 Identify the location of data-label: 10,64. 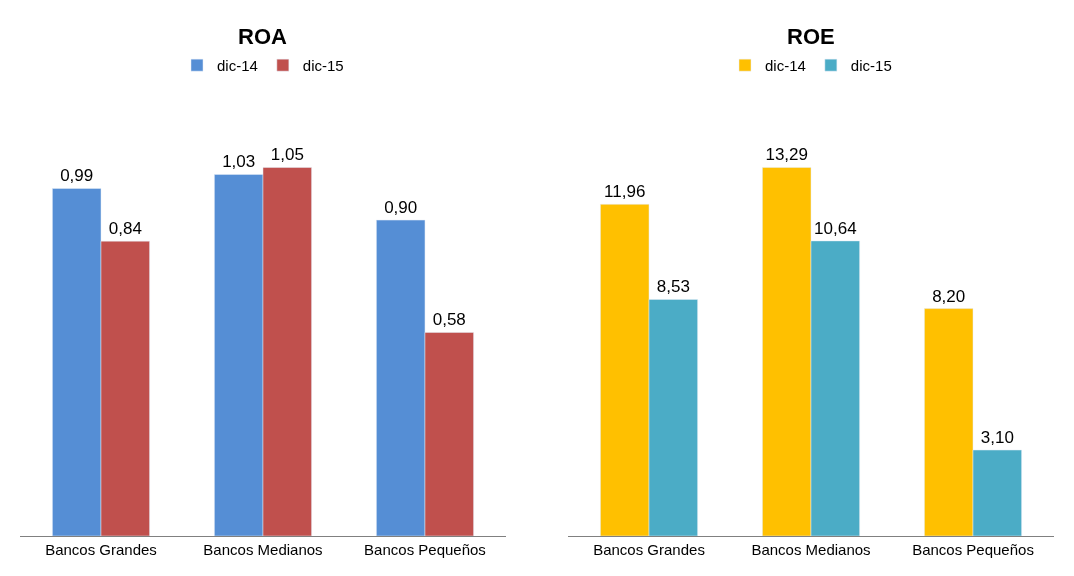
(835, 228).